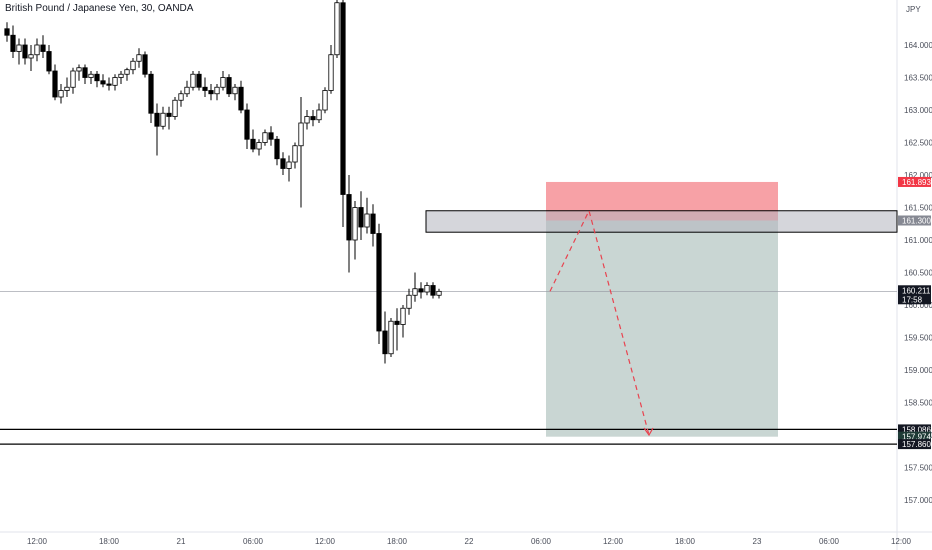 This screenshot has width=932, height=550. I want to click on y-tick-label: 163.000, so click(918, 110).